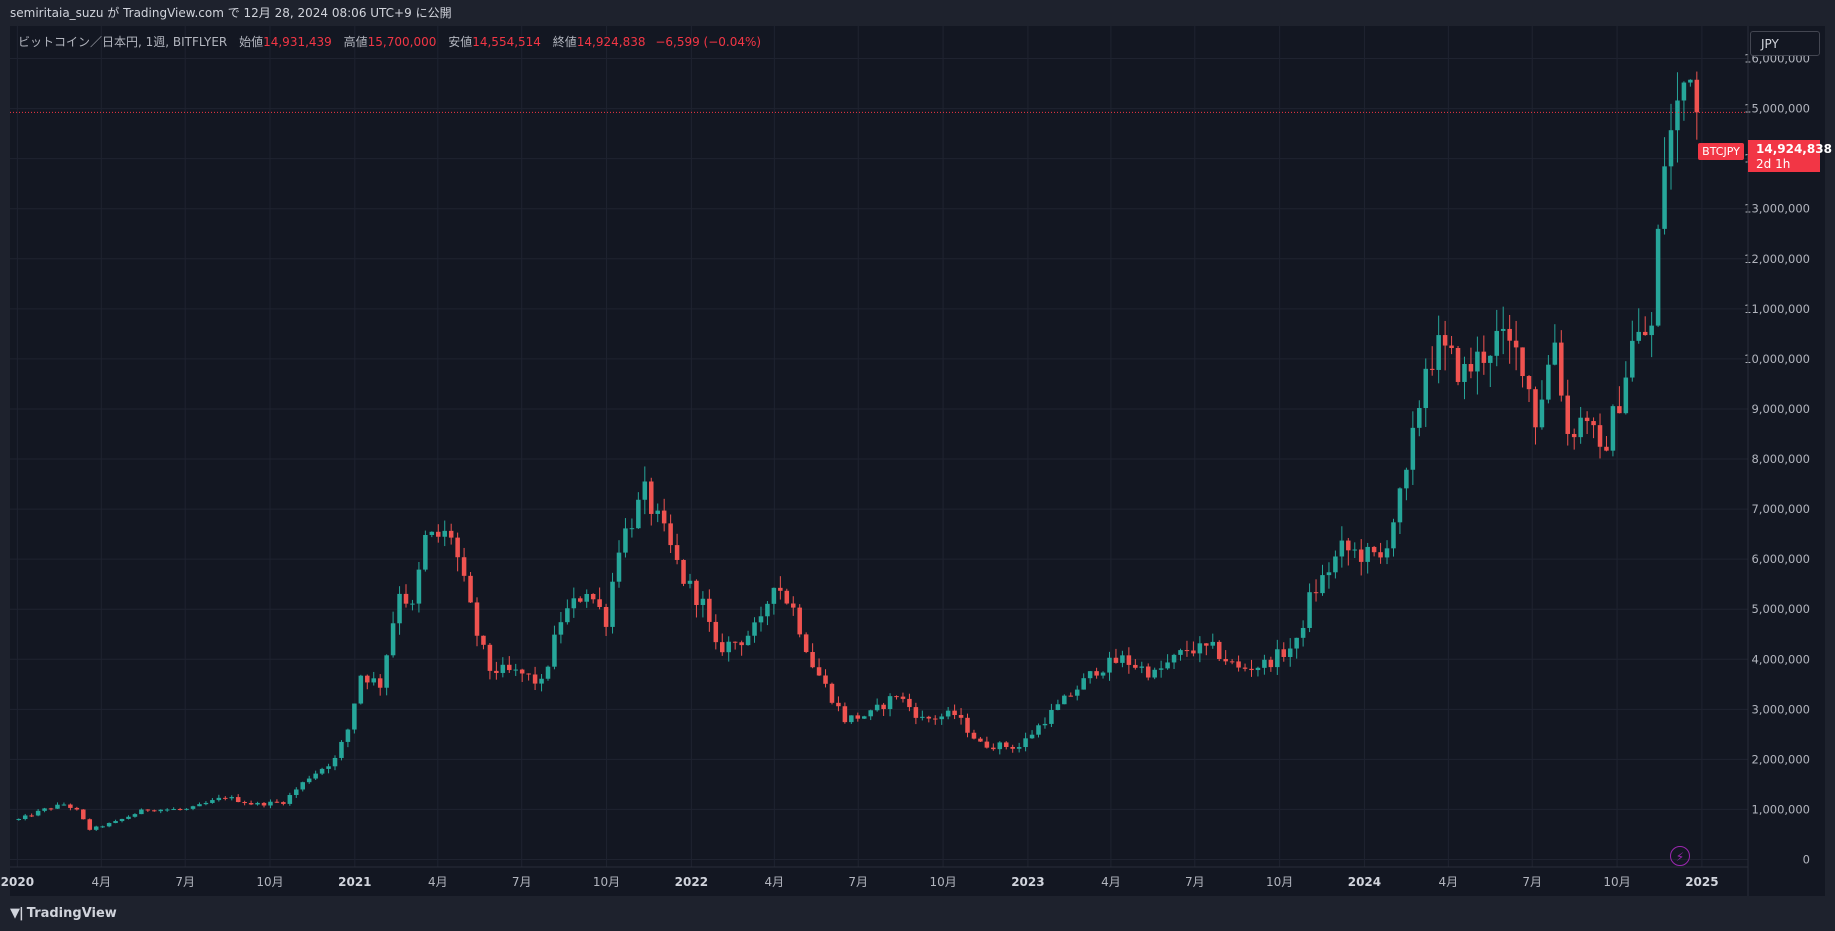  I want to click on price-tick-label: 10,000,000, so click(1777, 359).